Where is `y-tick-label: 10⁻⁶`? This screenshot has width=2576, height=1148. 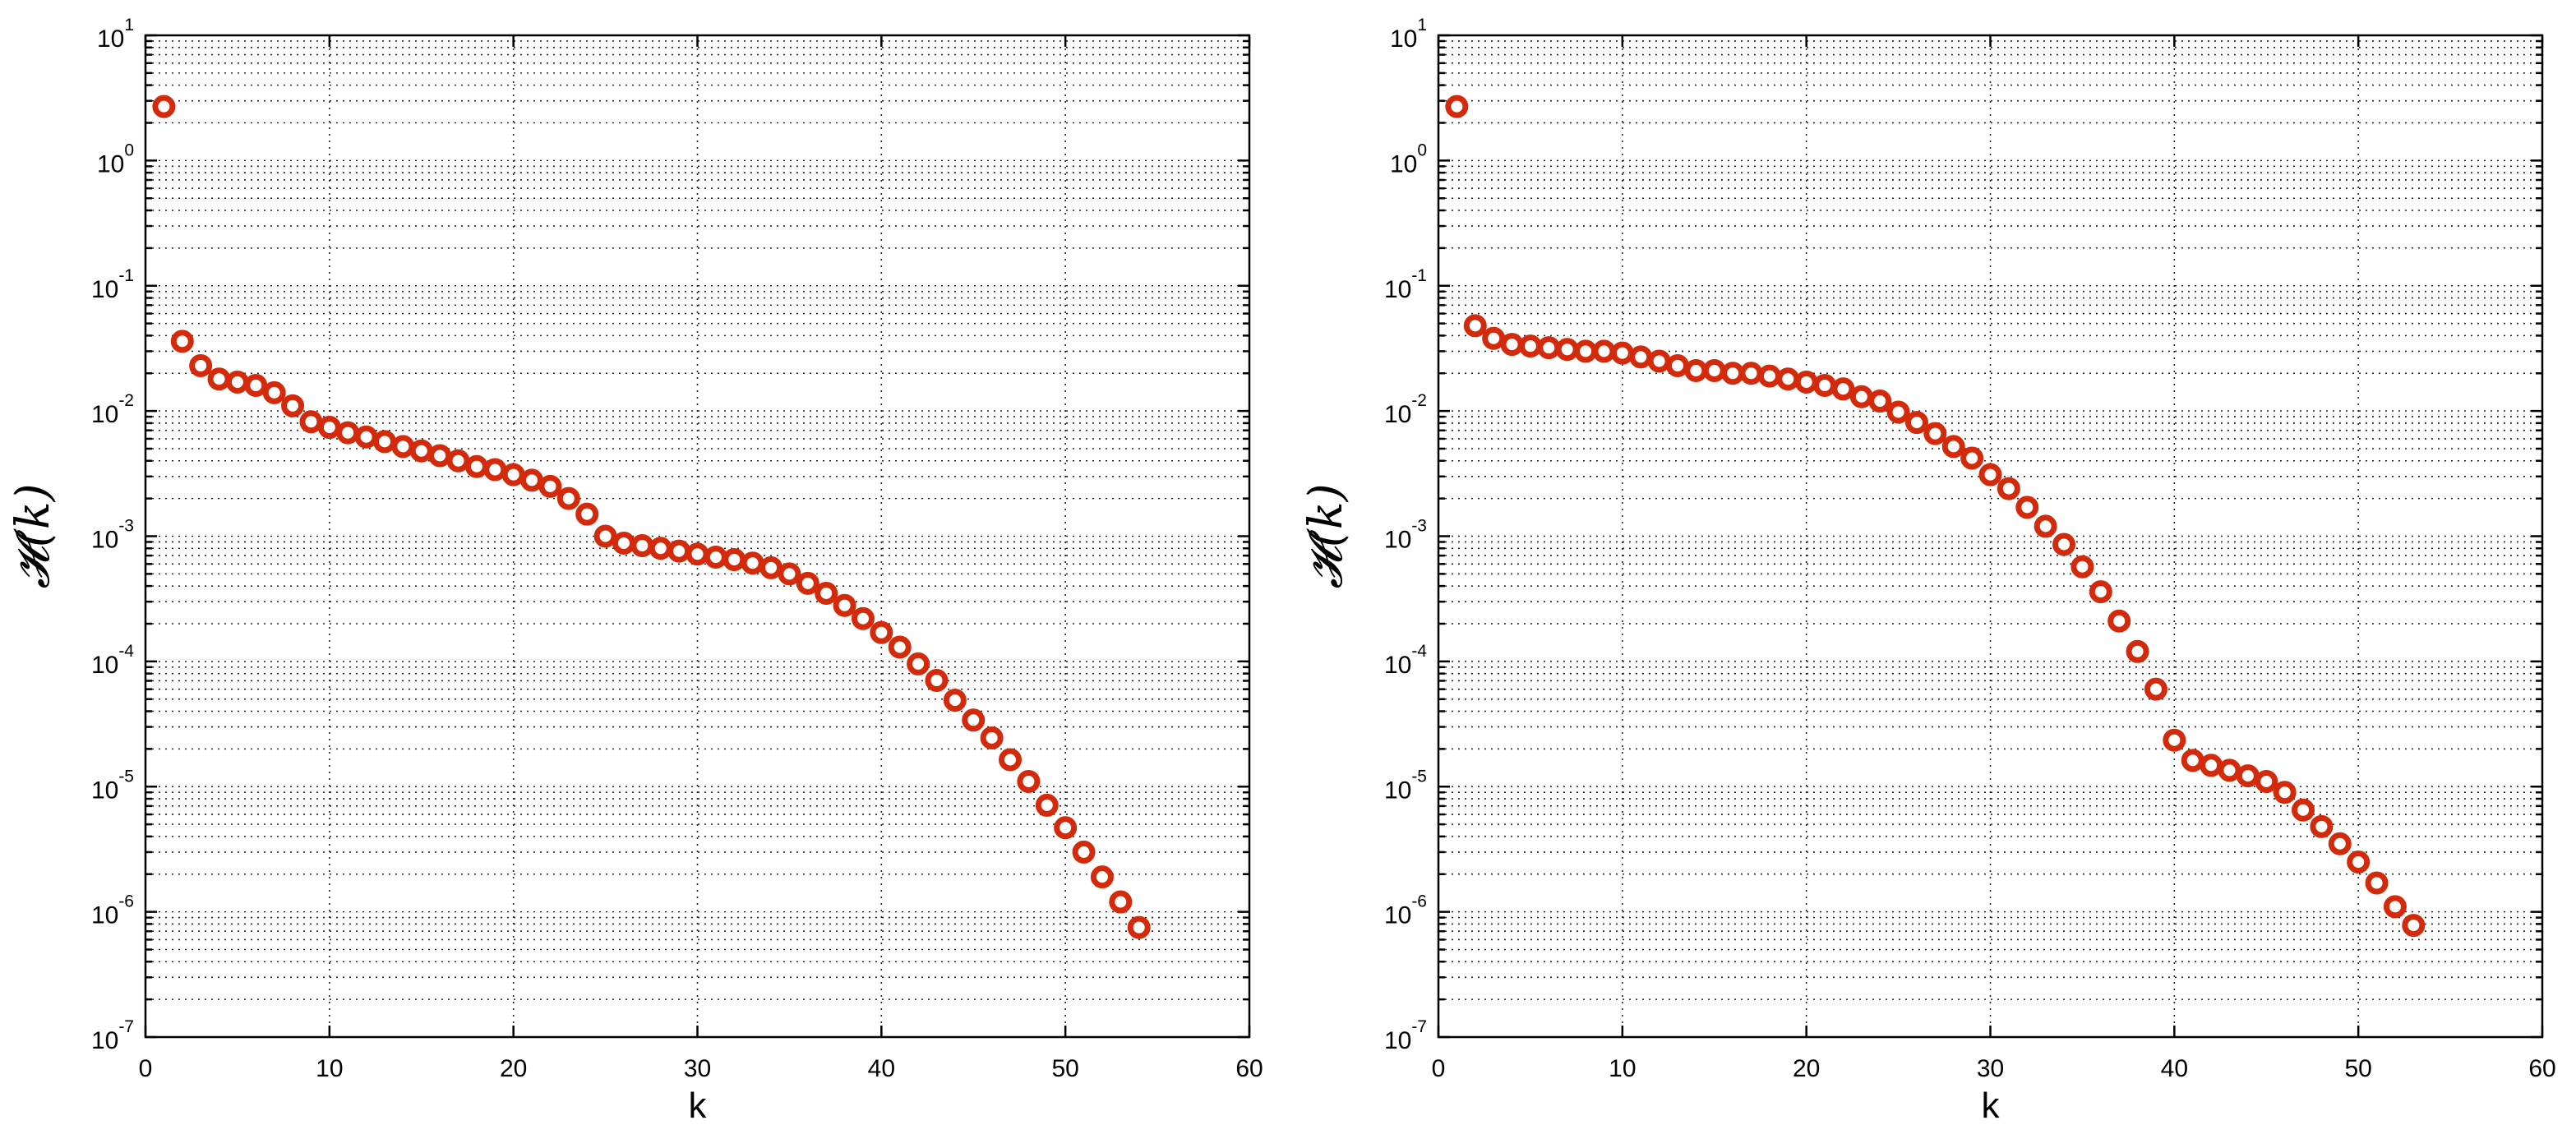
y-tick-label: 10⁻⁶ is located at coordinates (1405, 910).